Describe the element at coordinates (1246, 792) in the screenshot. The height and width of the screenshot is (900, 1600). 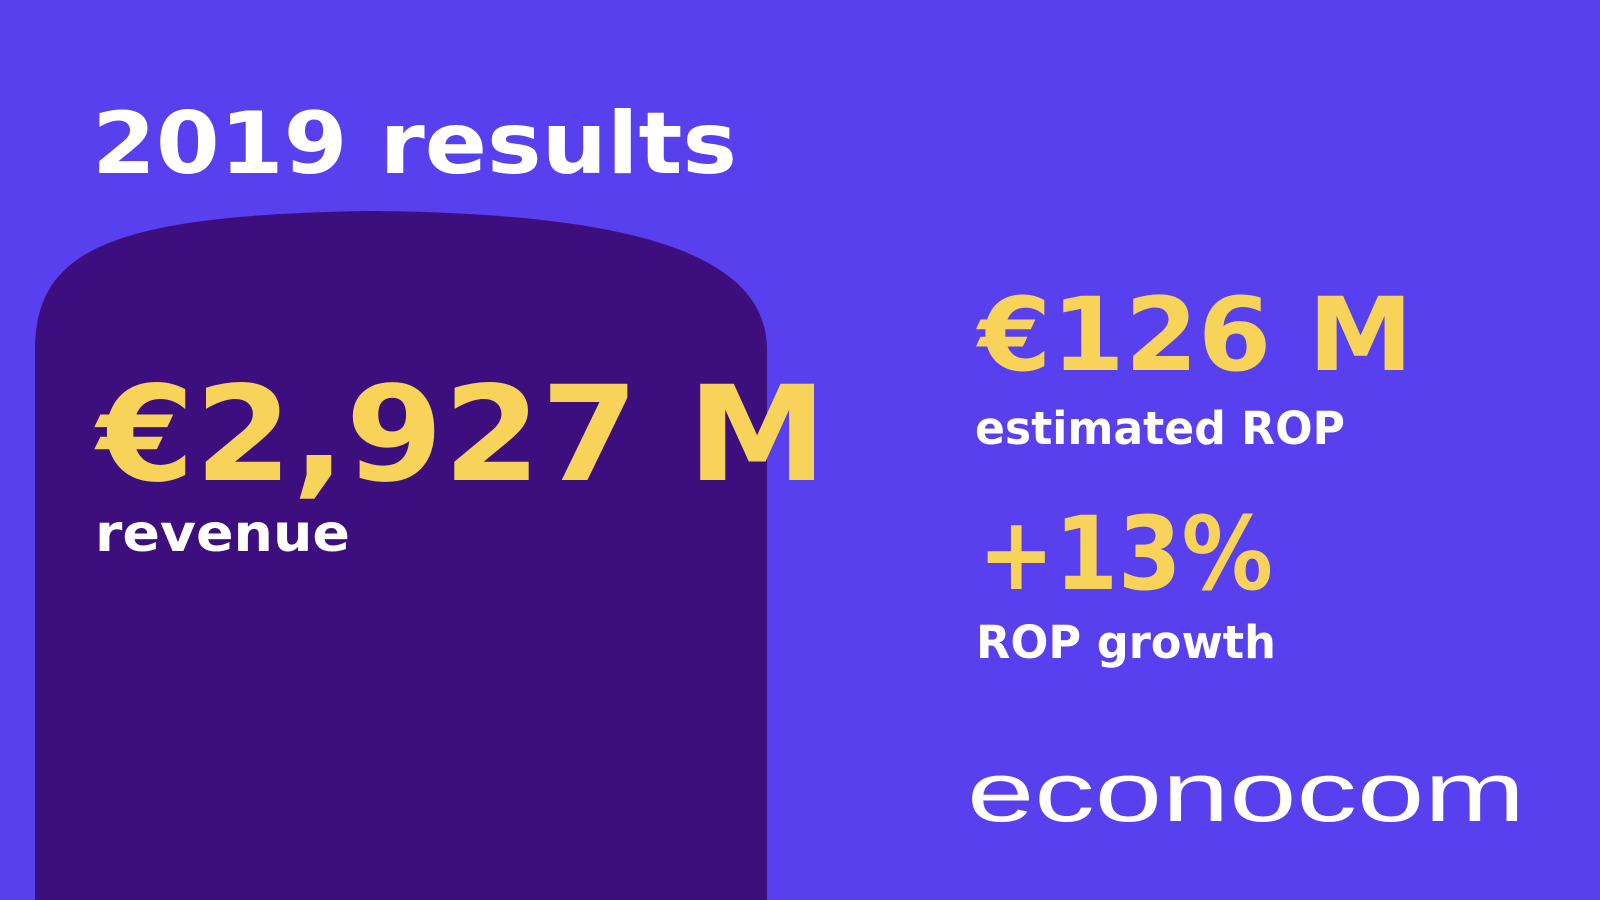
I see `logo: econocom` at that location.